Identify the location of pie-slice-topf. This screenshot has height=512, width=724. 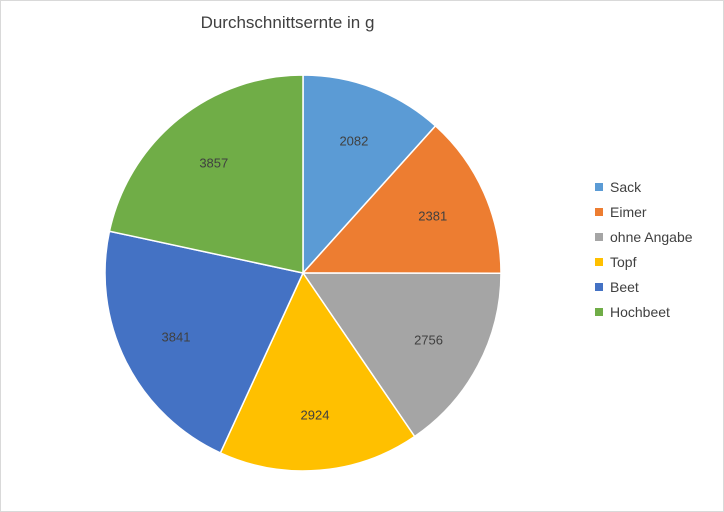
(317, 371).